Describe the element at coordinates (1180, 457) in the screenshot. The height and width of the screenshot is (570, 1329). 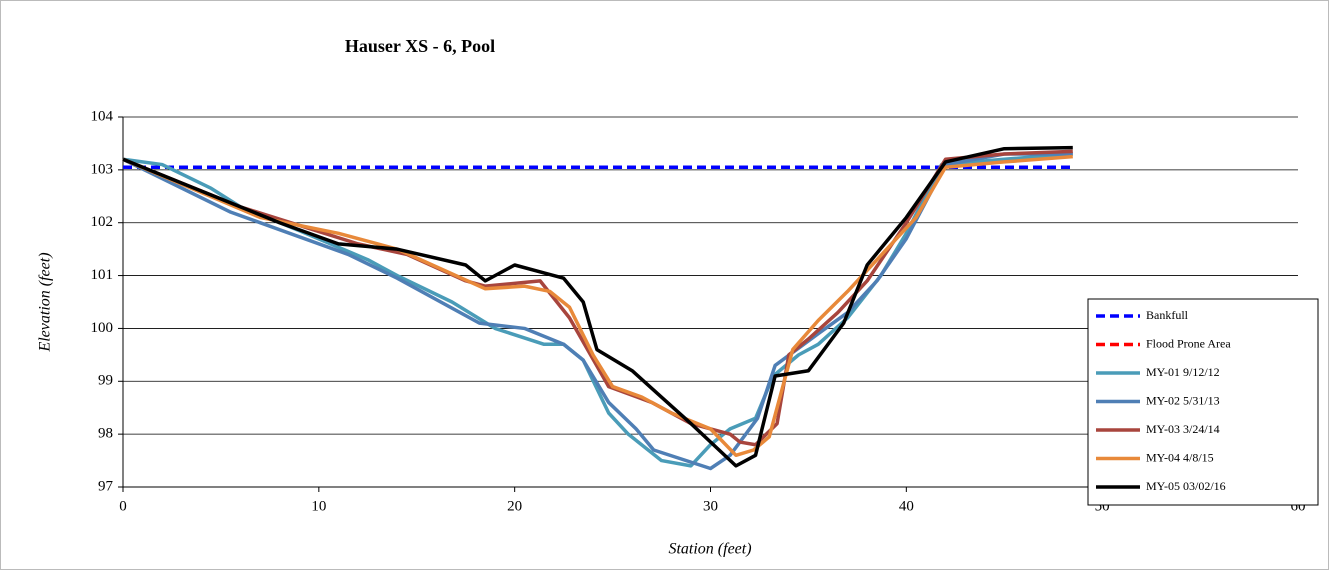
I see `legend-label: MY-04 4/8/15` at that location.